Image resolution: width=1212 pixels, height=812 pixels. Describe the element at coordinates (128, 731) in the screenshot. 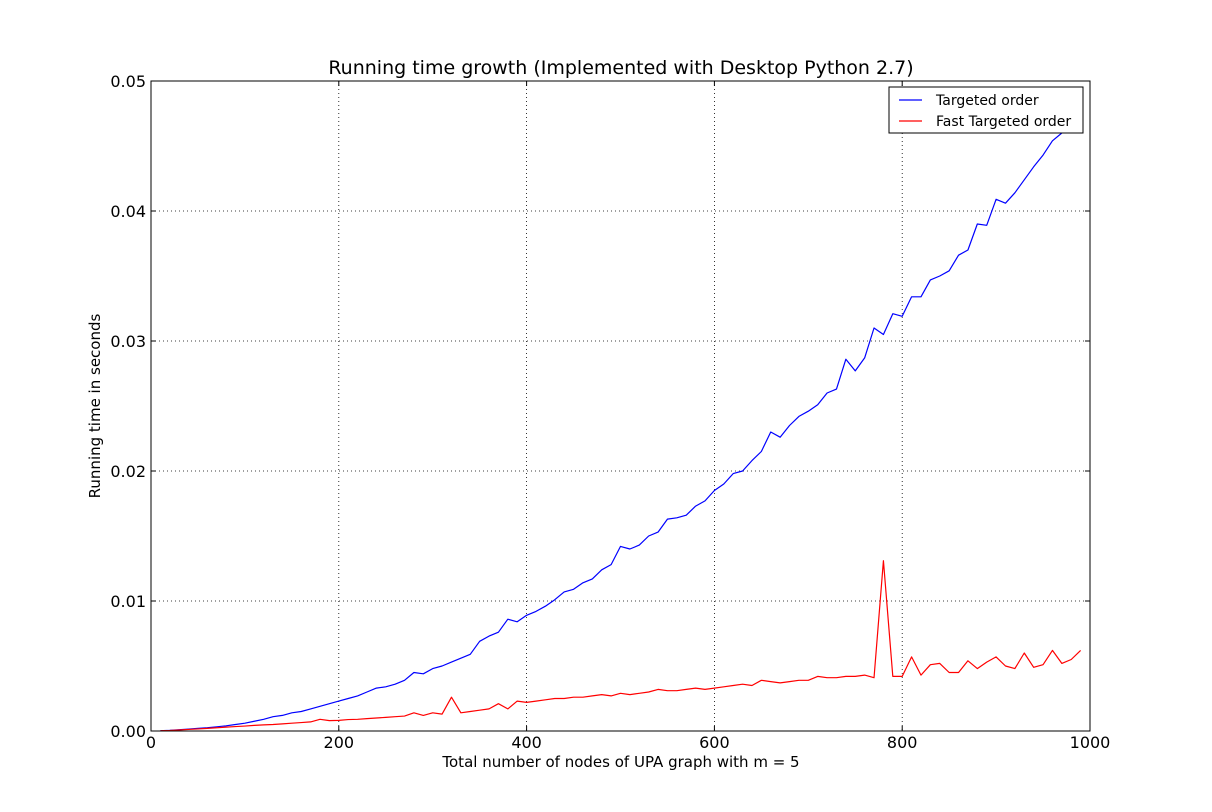

I see `y-tick-label: 0.00` at that location.